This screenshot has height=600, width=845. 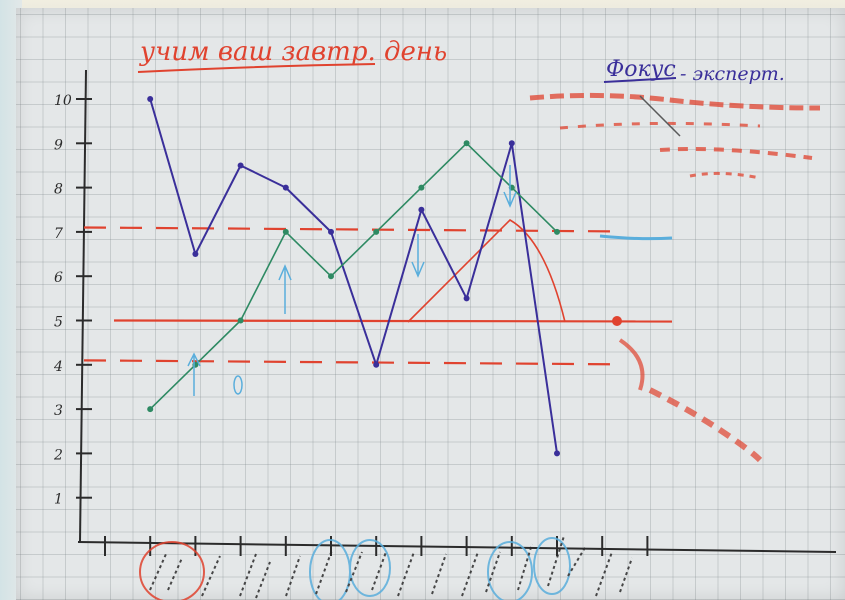 What do you see at coordinates (457, 547) in the screenshot?
I see `x-axis` at bounding box center [457, 547].